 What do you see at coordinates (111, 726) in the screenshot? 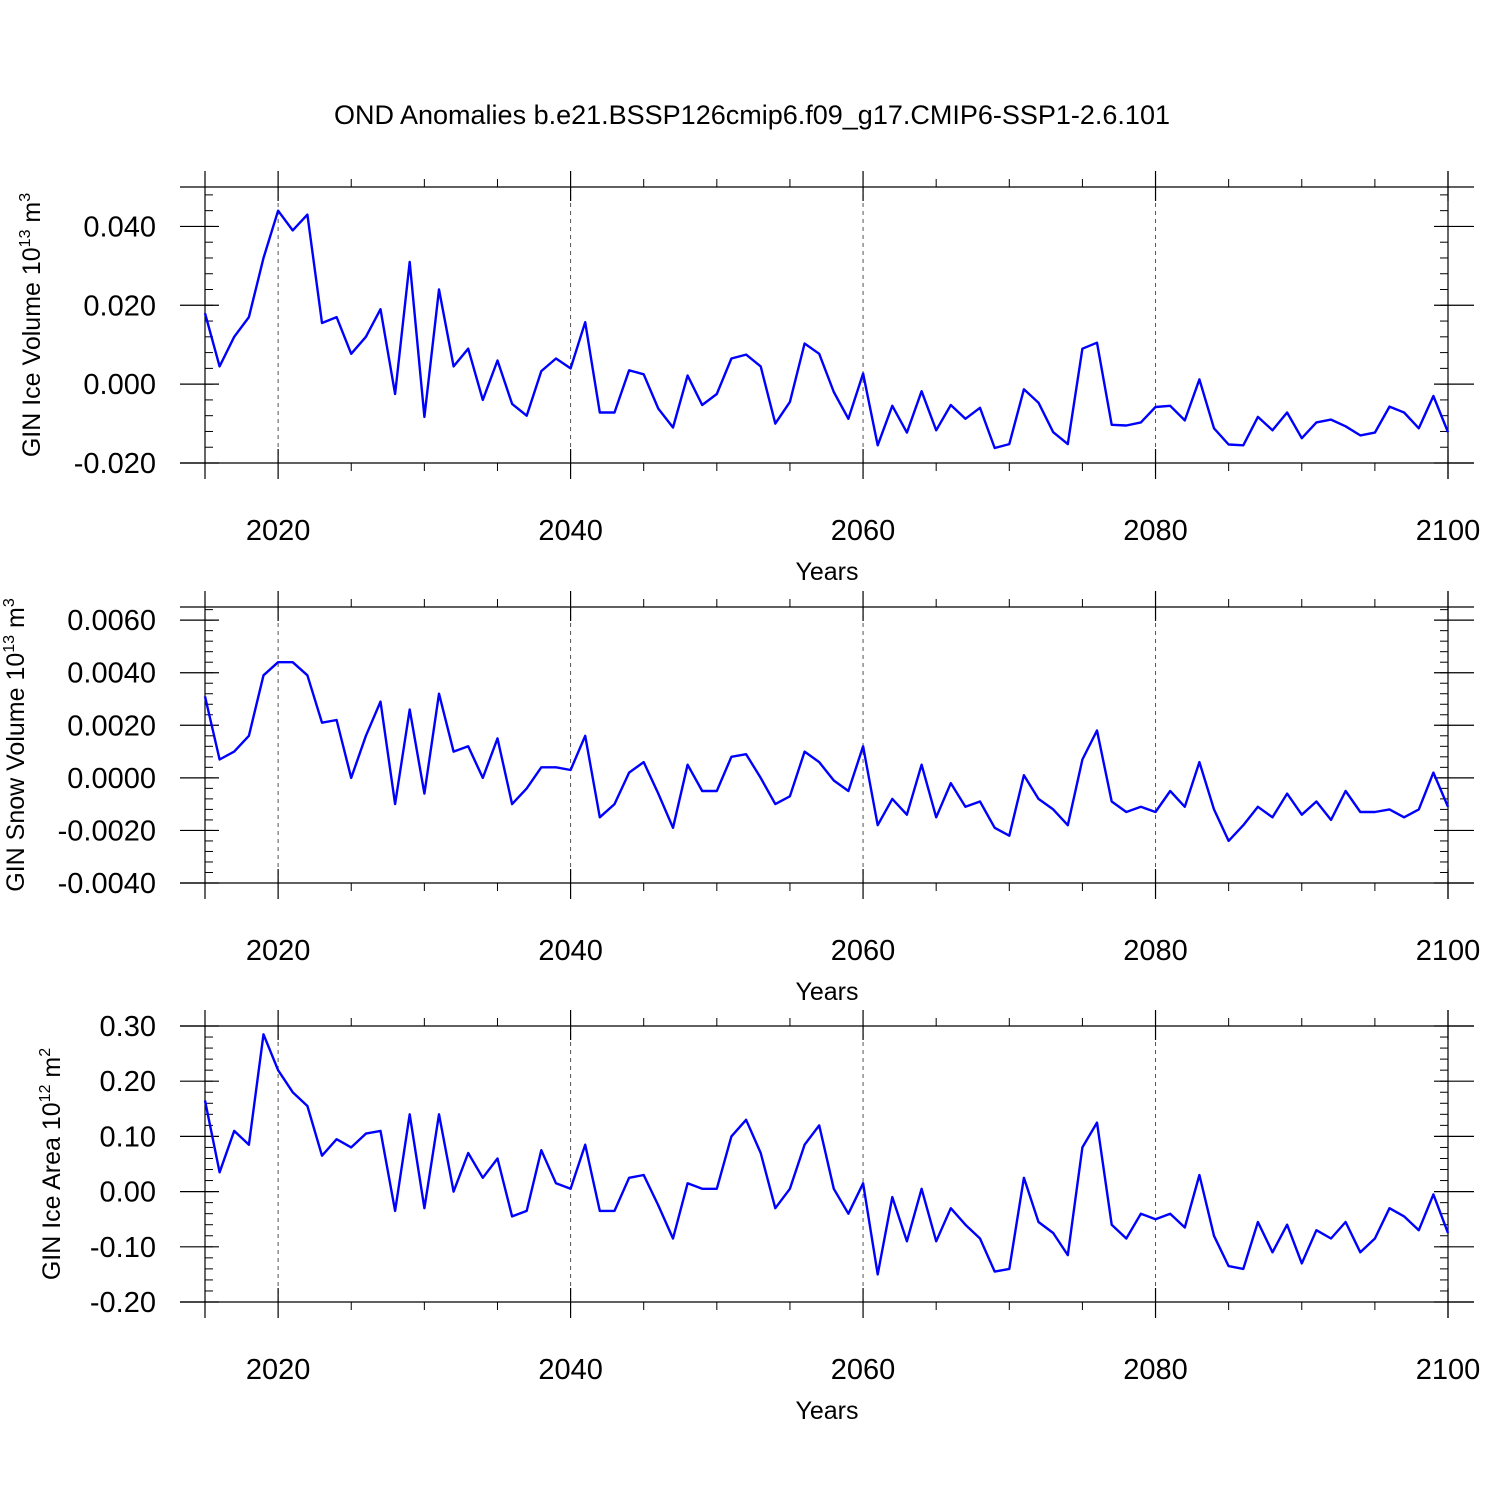
I see `y-tick-label: 0.0020` at bounding box center [111, 726].